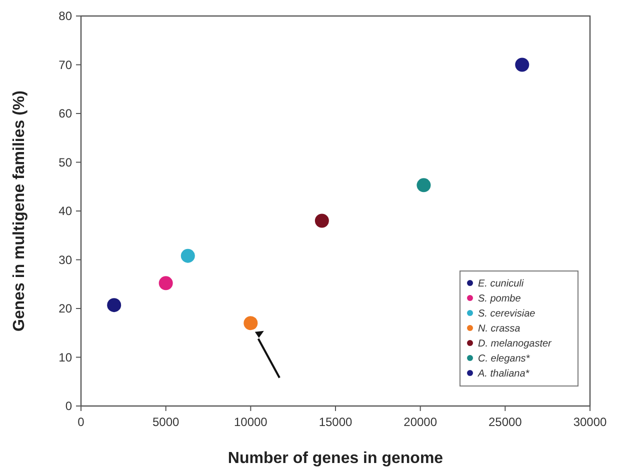  Describe the element at coordinates (507, 314) in the screenshot. I see `legend-label: S. cerevisiae` at that location.